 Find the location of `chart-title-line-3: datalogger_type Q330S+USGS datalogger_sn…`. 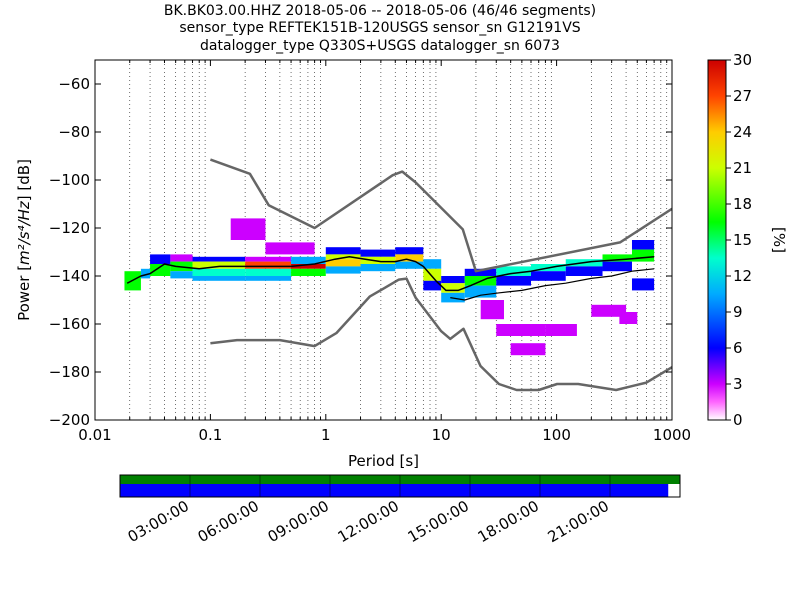

chart-title-line-3: datalogger_type Q330S+USGS datalogger_sn… is located at coordinates (380, 46).